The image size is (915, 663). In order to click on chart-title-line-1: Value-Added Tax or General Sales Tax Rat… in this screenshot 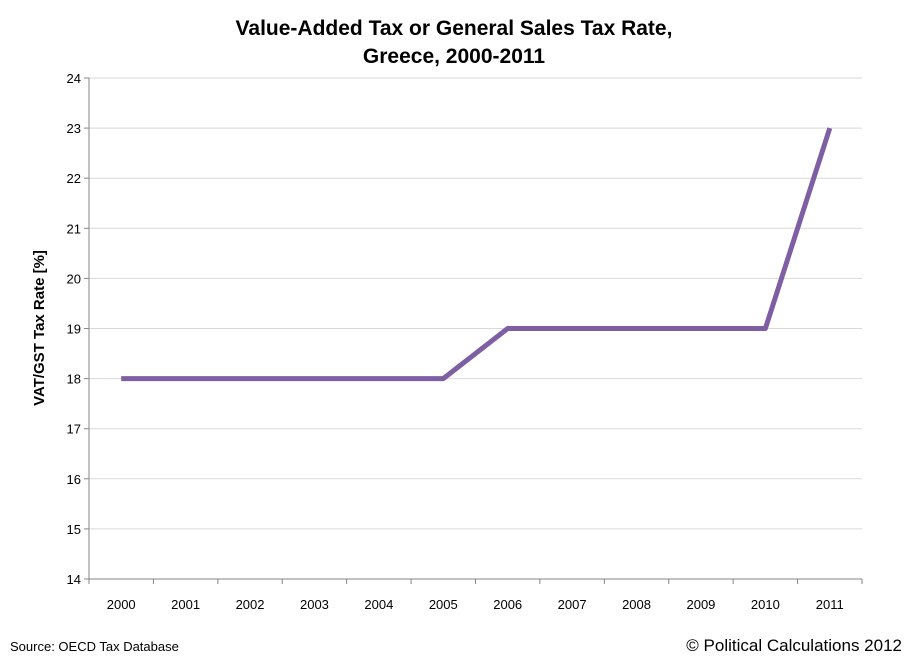, I will do `click(454, 28)`.